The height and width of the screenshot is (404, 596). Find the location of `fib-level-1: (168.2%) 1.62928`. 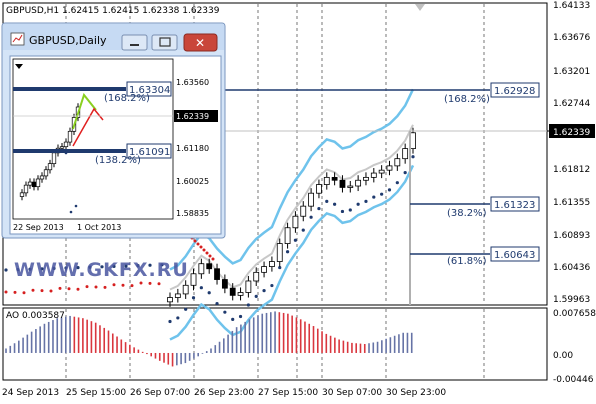

fib-level-1: (168.2%) 1.62928 is located at coordinates (370, 93).